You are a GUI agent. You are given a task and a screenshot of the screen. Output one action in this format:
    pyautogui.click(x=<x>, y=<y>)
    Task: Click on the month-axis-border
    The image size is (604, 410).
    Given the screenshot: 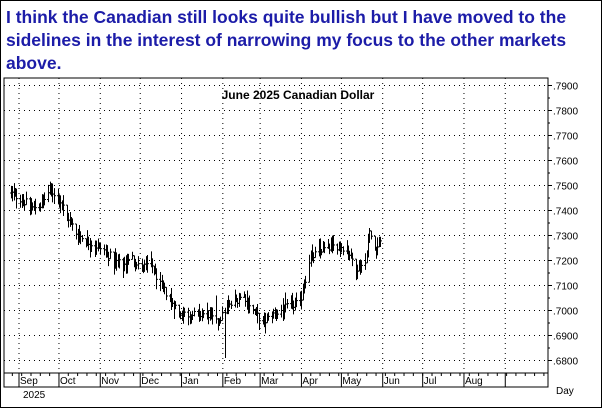 What is the action you would take?
    pyautogui.click(x=276, y=380)
    